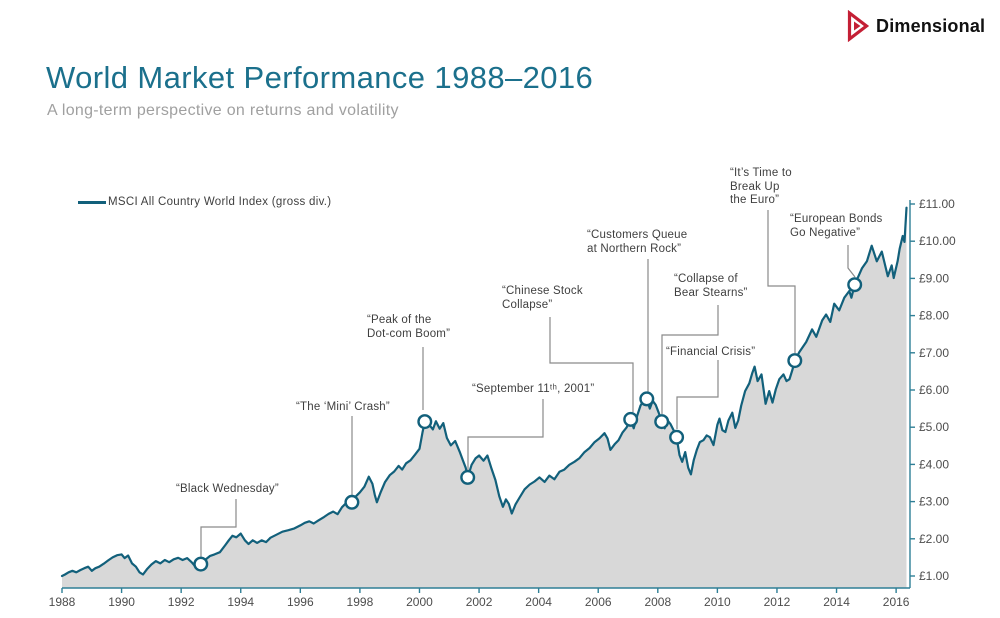 The height and width of the screenshot is (618, 1000). Describe the element at coordinates (637, 242) in the screenshot. I see `annotation-label-northern-rock: “Customers Queue at Northern Rock”` at that location.